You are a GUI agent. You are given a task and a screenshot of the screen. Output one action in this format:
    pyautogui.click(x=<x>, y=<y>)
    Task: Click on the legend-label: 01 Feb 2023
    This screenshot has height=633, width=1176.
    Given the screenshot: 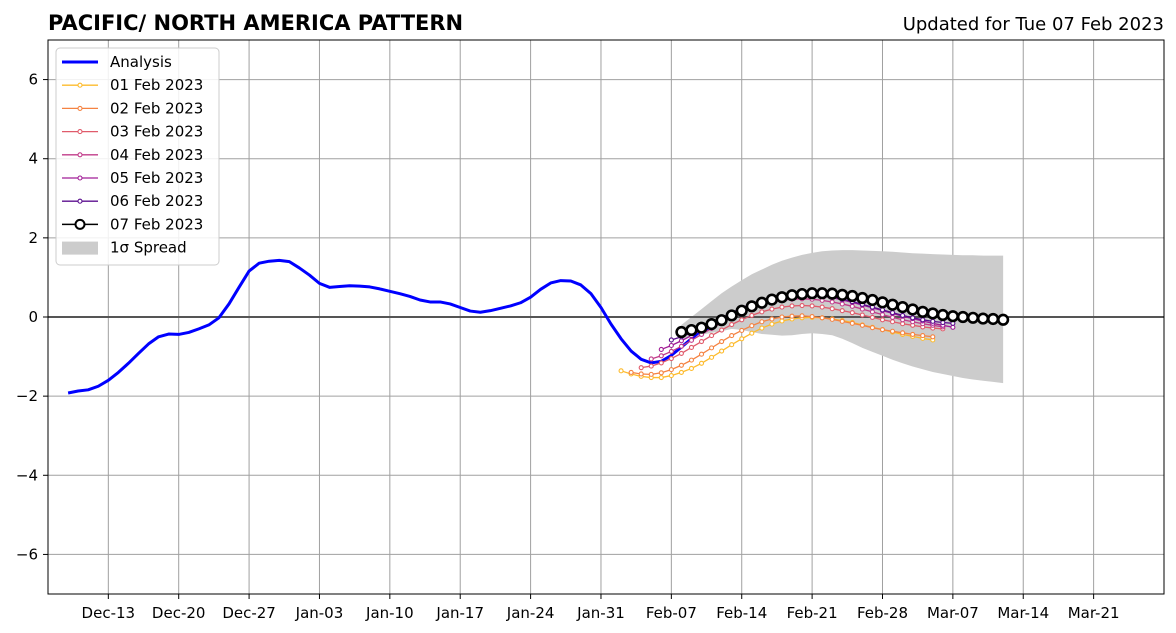 What is the action you would take?
    pyautogui.click(x=156, y=85)
    